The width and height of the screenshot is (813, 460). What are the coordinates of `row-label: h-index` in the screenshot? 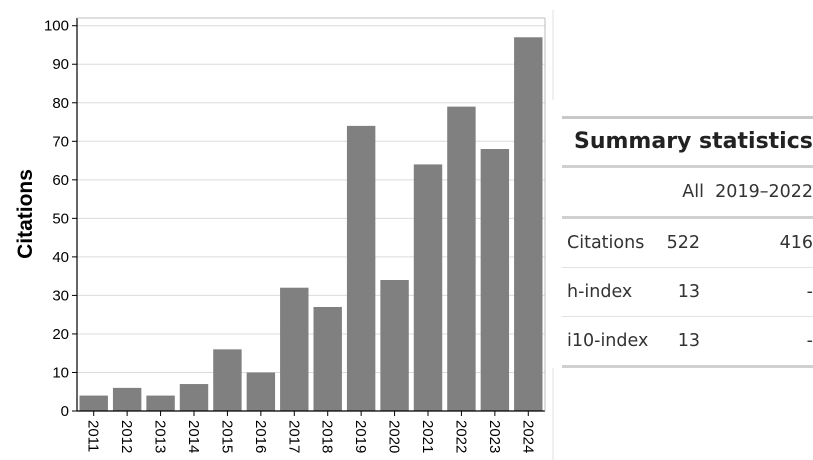 It's located at (600, 292).